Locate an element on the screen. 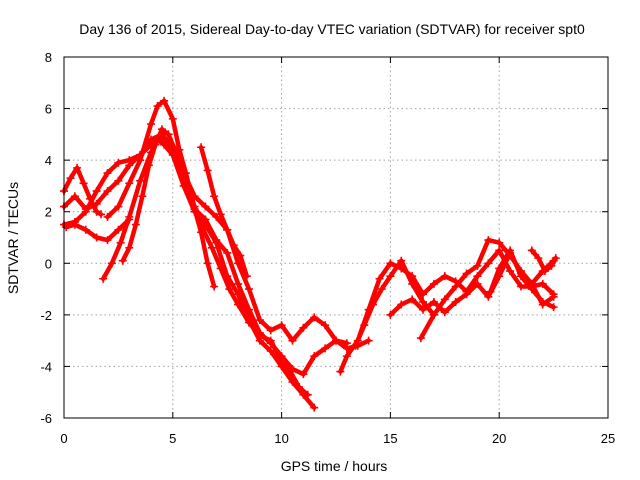  x-tick-label: 15 is located at coordinates (390, 438).